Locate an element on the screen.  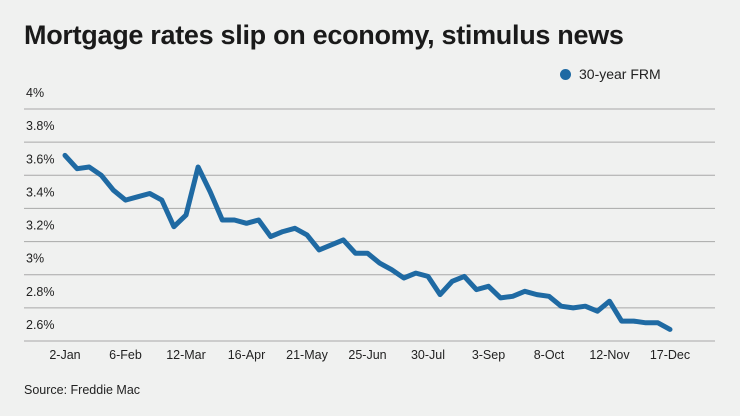
legend: 30-year FRM is located at coordinates (610, 74).